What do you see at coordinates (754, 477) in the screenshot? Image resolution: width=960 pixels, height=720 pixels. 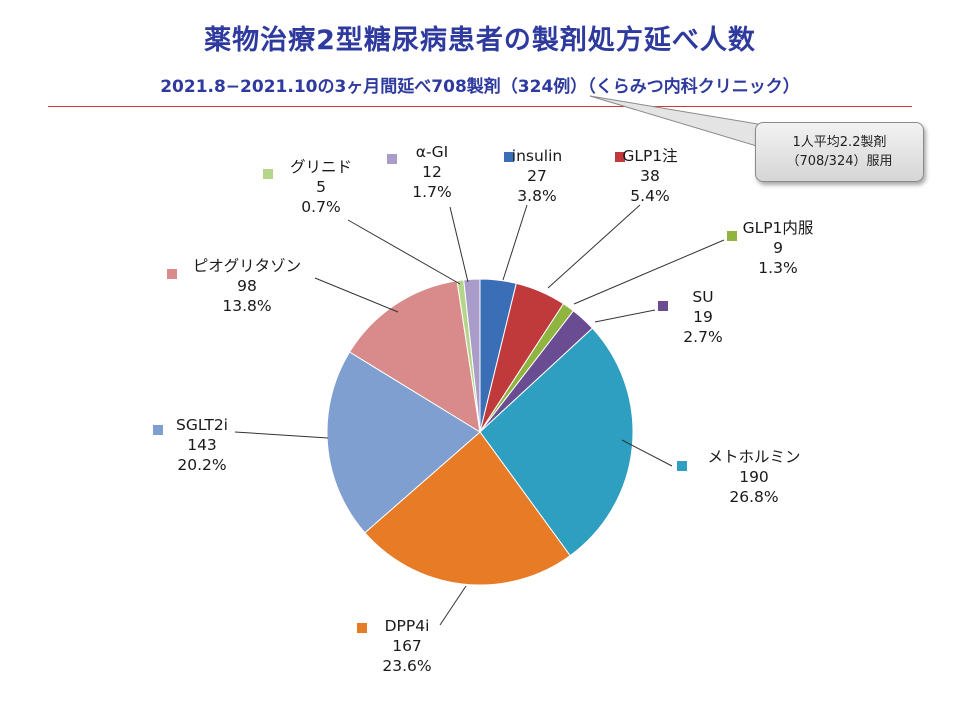 I see `slice-label-4-value: 190` at bounding box center [754, 477].